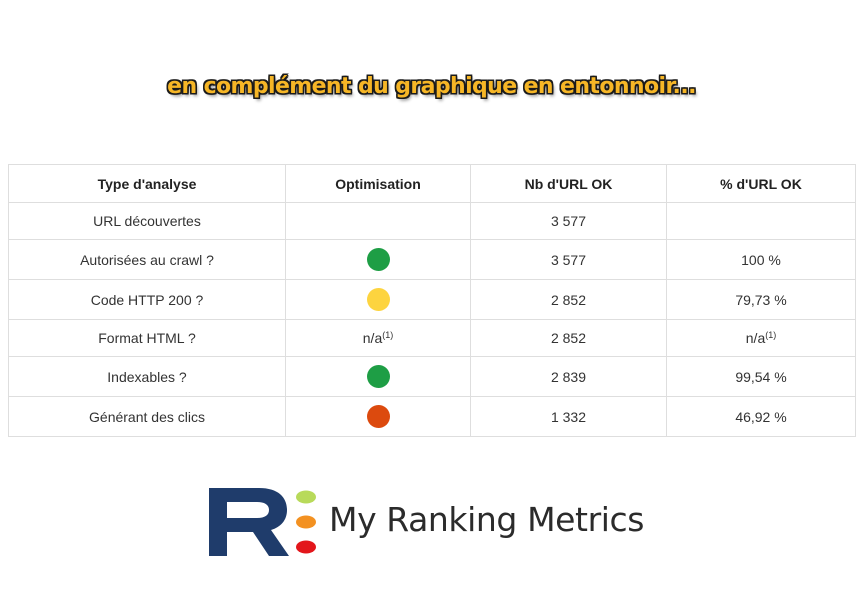 The image size is (863, 600). Describe the element at coordinates (755, 338) in the screenshot. I see `url-percent-value: n/a` at that location.